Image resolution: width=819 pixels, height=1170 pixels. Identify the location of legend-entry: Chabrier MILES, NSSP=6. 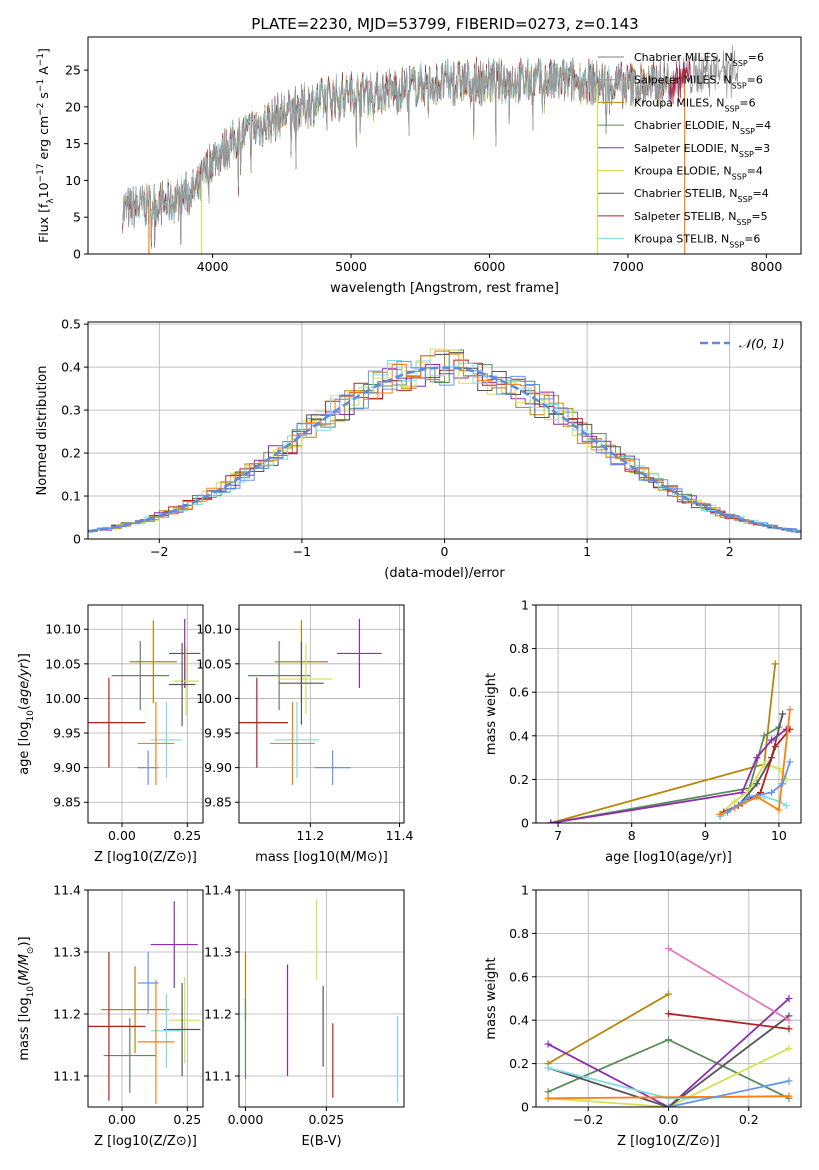
(699, 59).